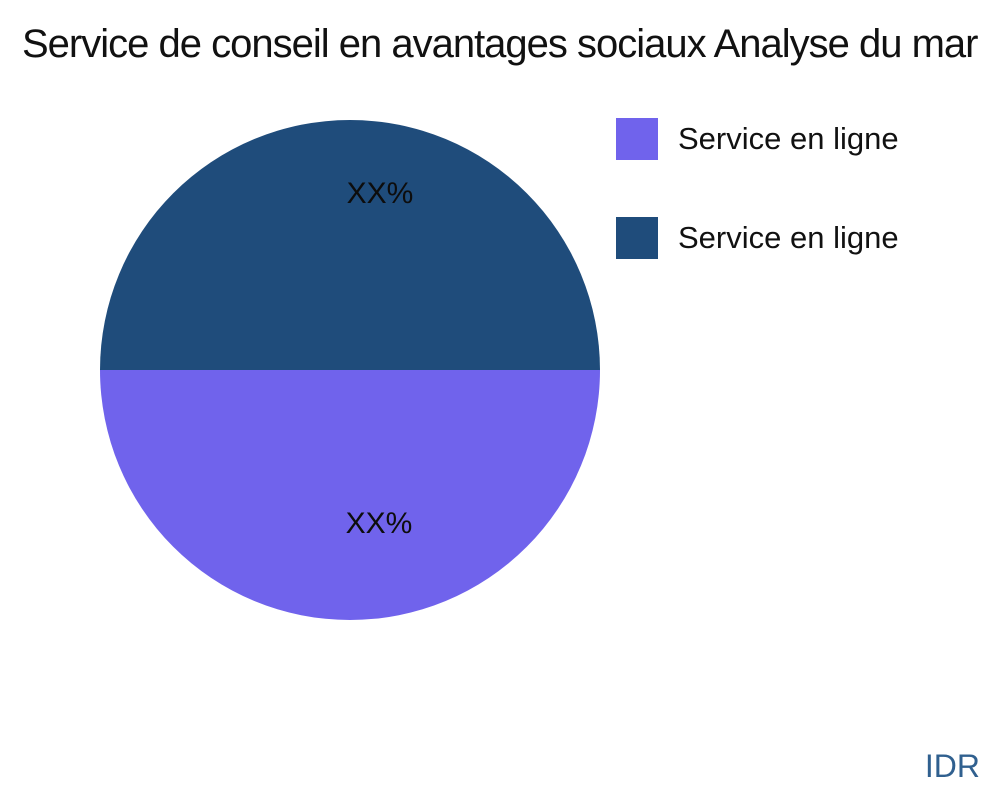 The image size is (1000, 800). I want to click on pie-slice-label-top: XX%, so click(380, 193).